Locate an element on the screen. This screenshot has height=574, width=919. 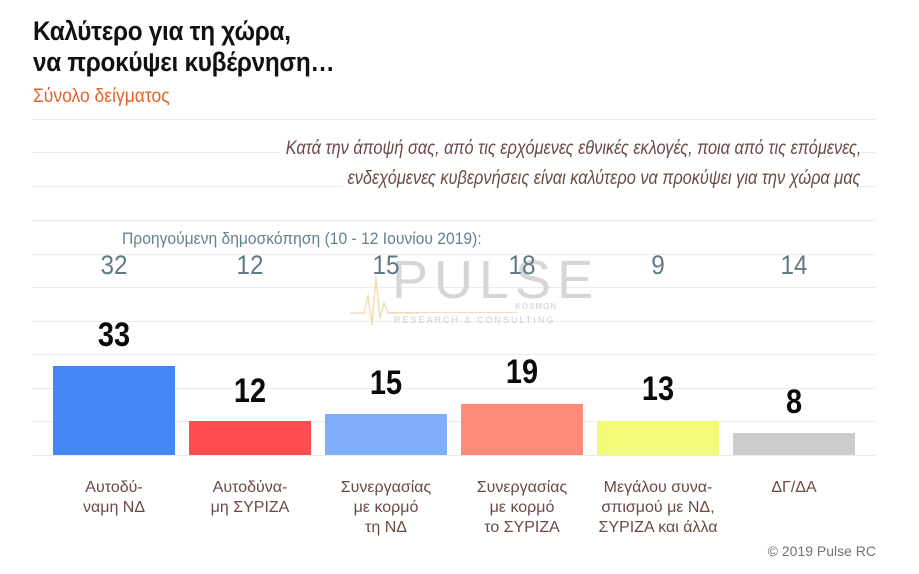
bar-value-5: 13 is located at coordinates (658, 389).